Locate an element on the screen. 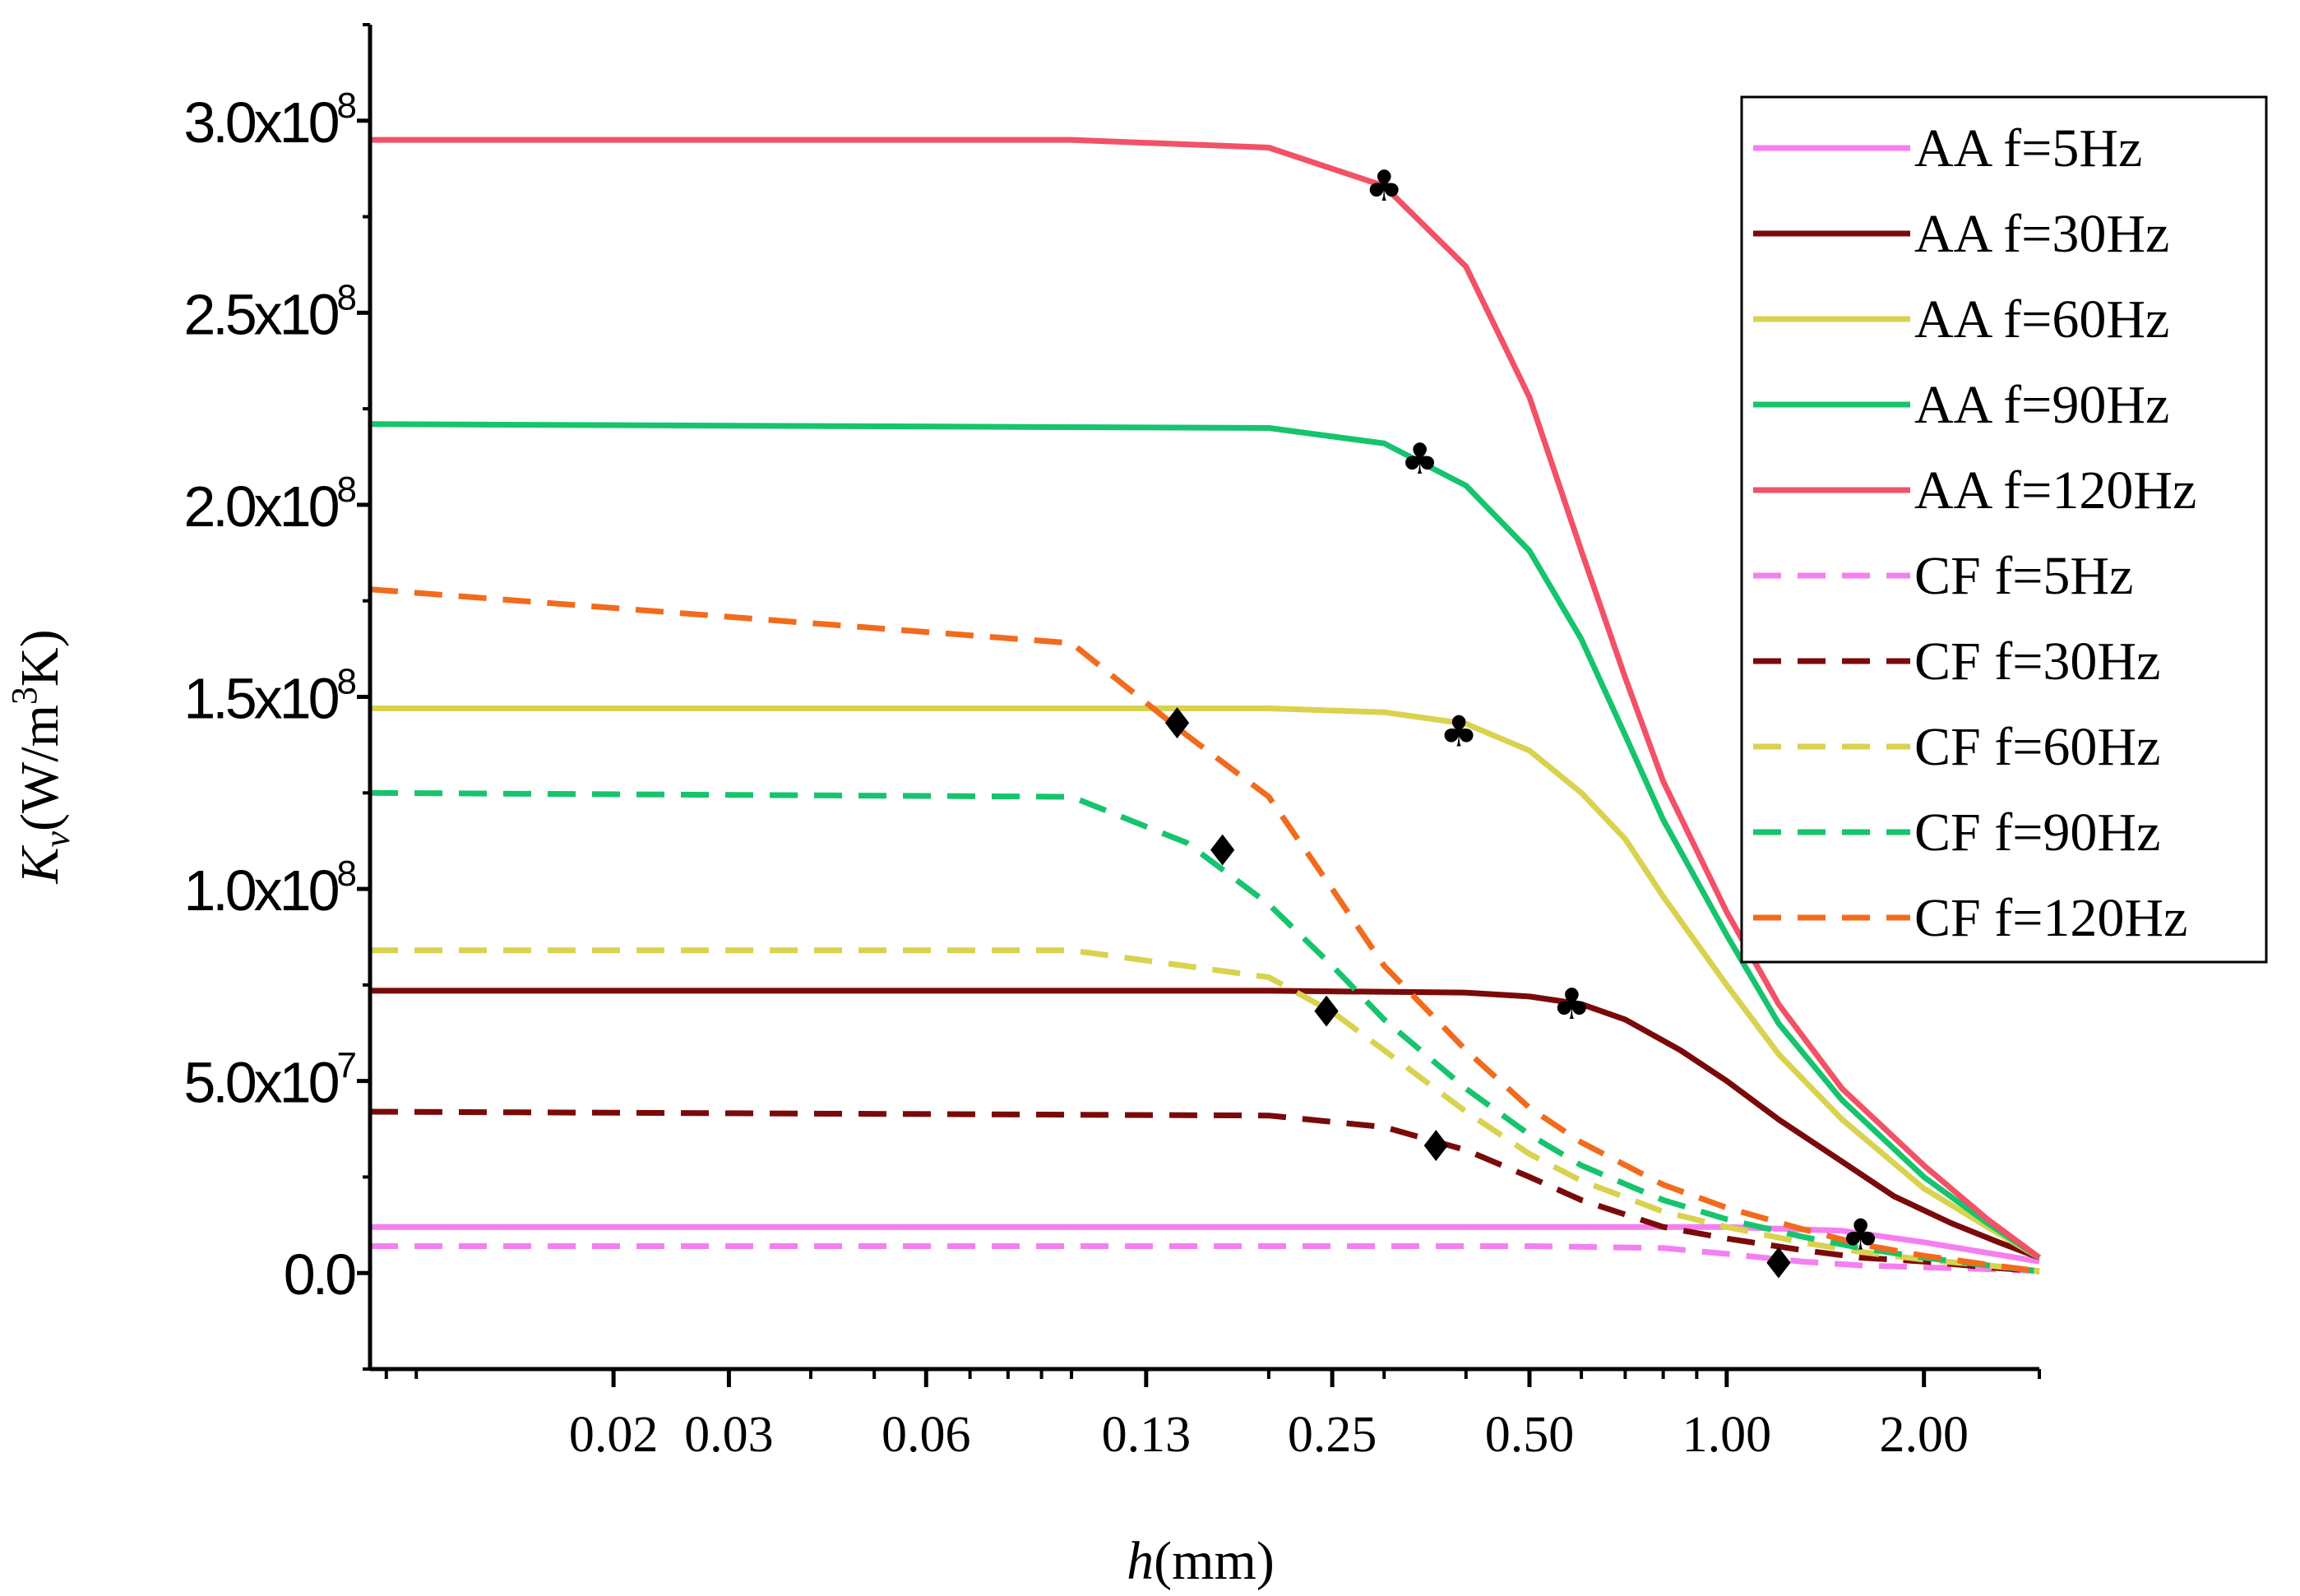 The image size is (2300, 1596). legend-label-9: CF f=120Hz is located at coordinates (2050, 918).